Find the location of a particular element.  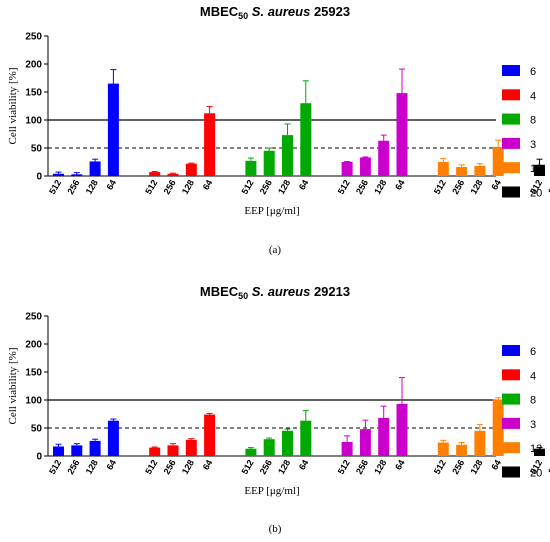

legend-label-12: 12 is located at coordinates (536, 169).